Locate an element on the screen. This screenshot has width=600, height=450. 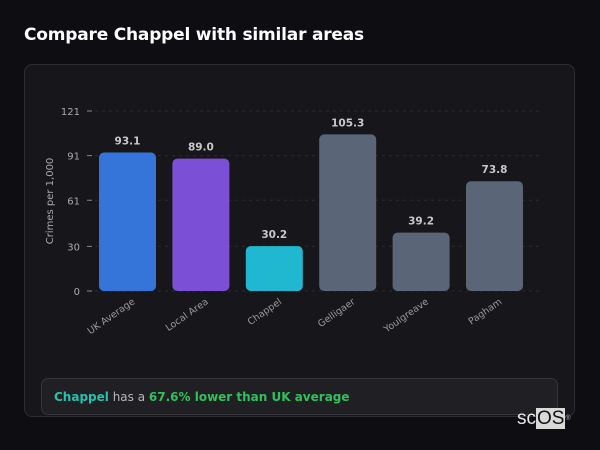
x-tick-label: Pagham is located at coordinates (486, 311).